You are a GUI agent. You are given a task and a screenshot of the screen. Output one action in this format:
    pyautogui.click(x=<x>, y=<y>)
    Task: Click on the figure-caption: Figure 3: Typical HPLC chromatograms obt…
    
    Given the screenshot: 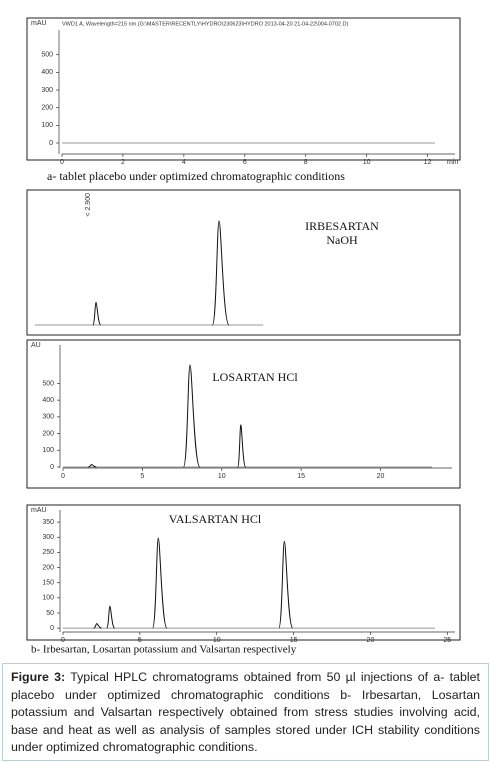 What is the action you would take?
    pyautogui.click(x=245, y=712)
    